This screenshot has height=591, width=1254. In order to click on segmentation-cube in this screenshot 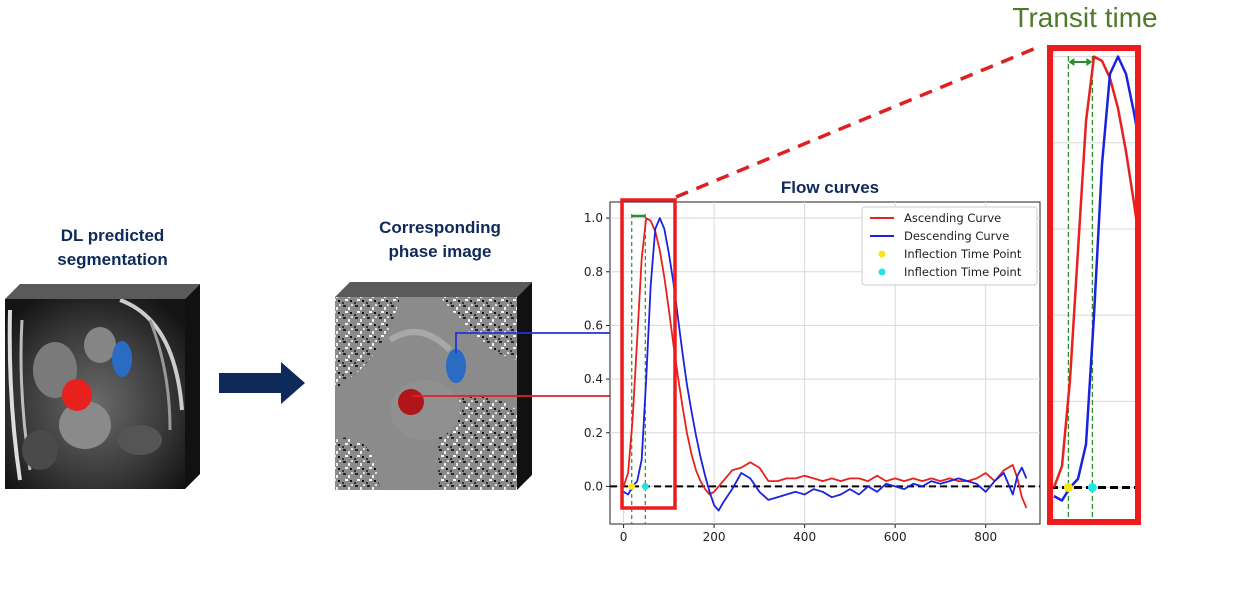, I will do `click(102, 386)`.